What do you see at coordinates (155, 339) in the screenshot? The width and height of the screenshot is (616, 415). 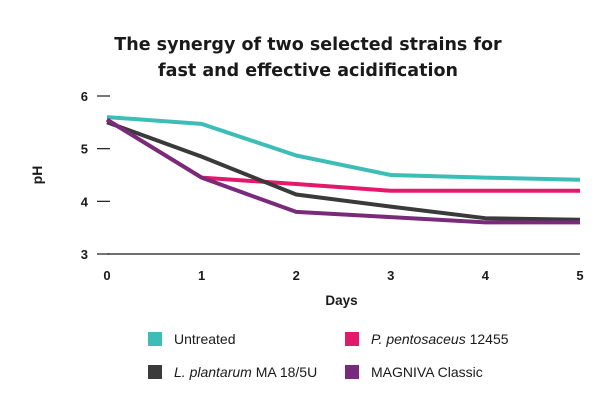 I see `legend-swatch-untreated` at bounding box center [155, 339].